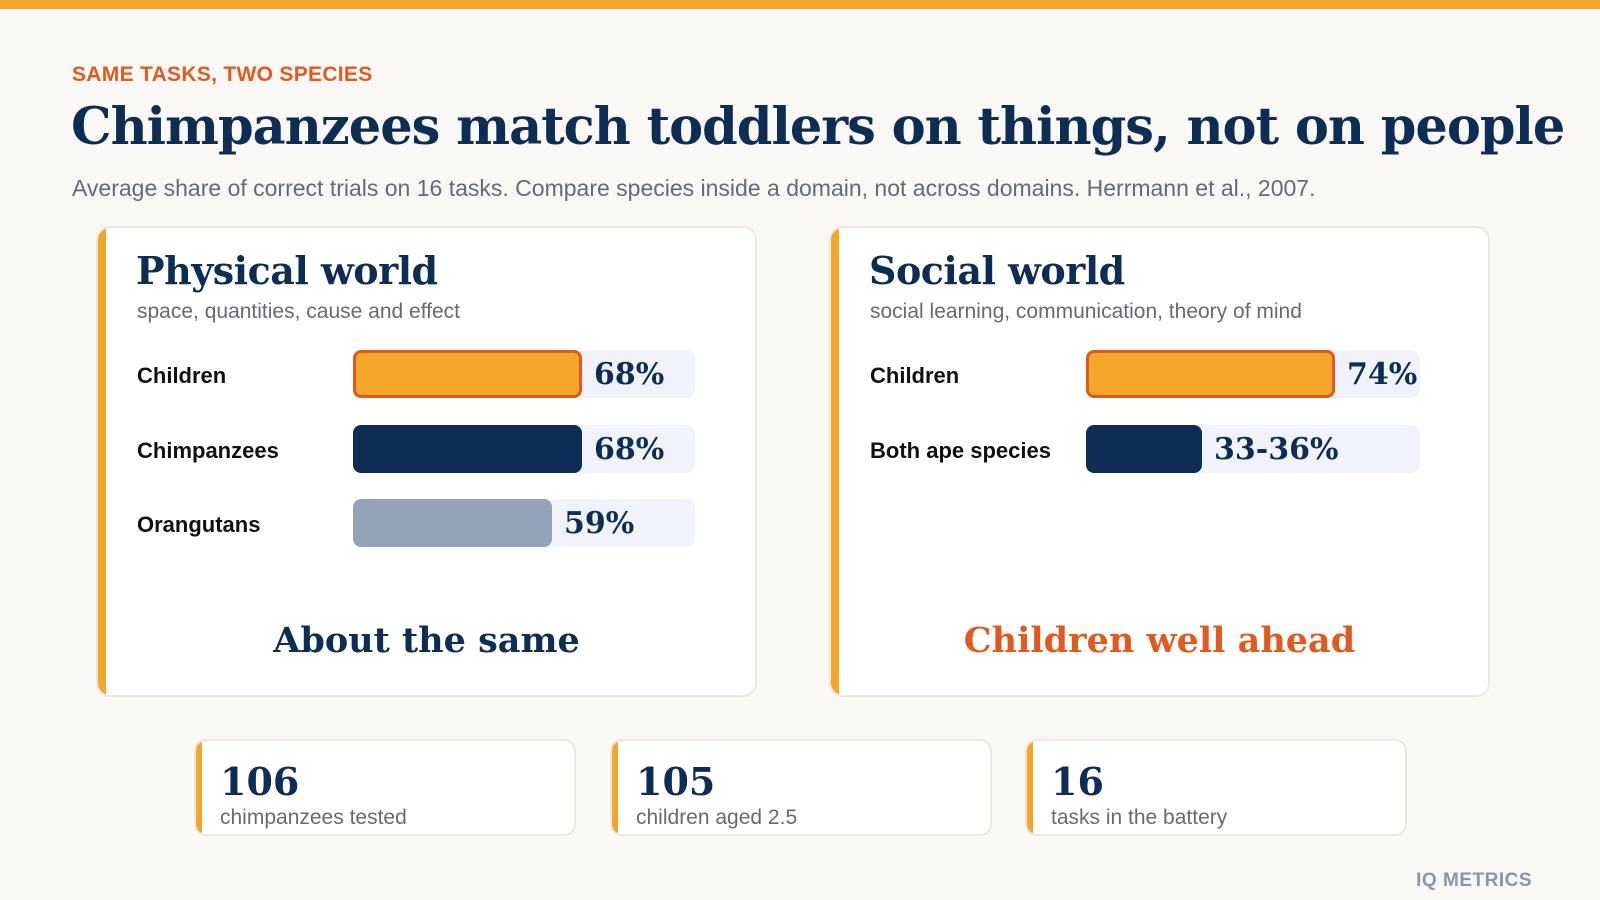 The height and width of the screenshot is (900, 1600). What do you see at coordinates (599, 523) in the screenshot?
I see `value-label-orangutans: 59%` at bounding box center [599, 523].